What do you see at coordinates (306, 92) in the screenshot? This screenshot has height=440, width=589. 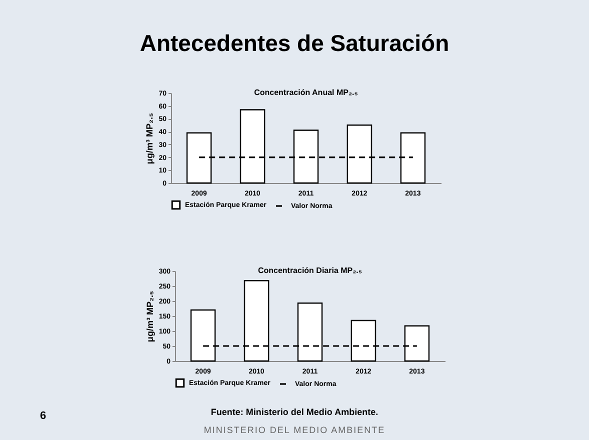 I see `chart-title: Concentración Anual MP₂.₅` at bounding box center [306, 92].